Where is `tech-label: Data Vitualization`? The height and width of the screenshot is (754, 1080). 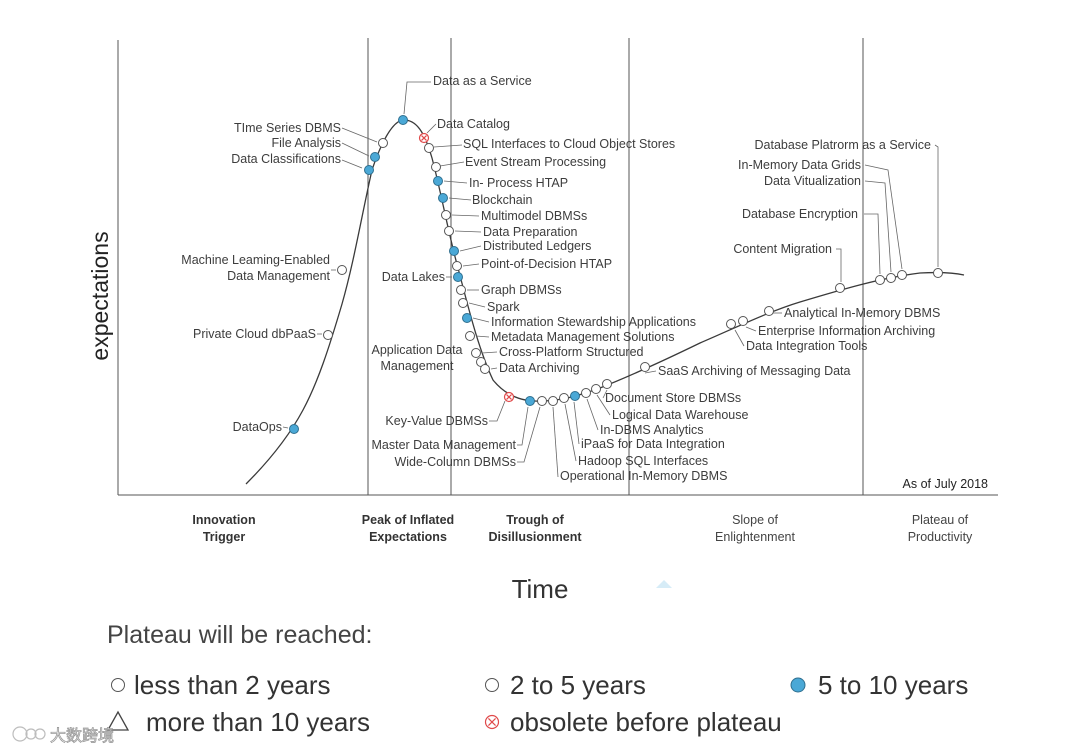
tech-label: Data Vitualization is located at coordinates (812, 181).